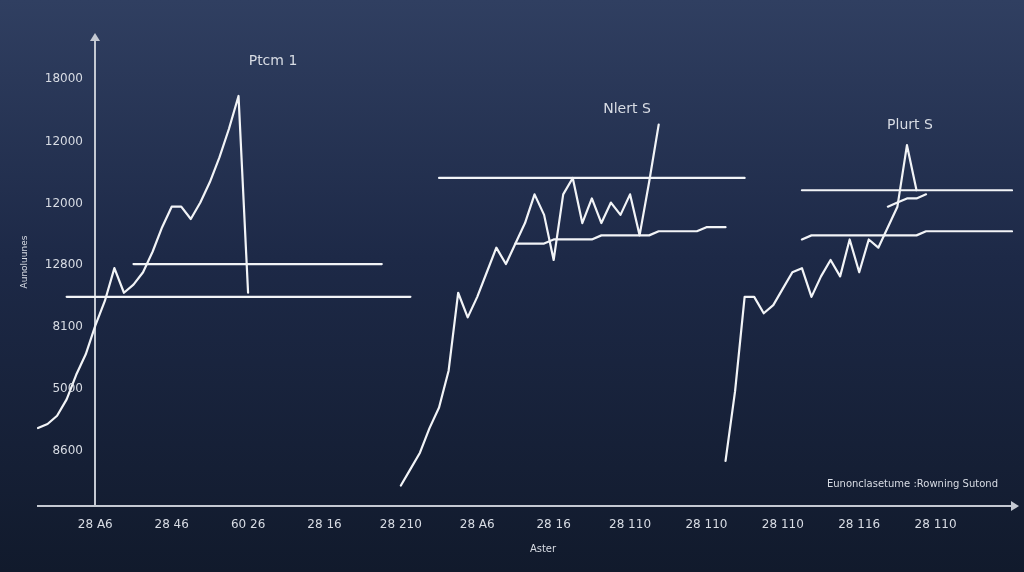 This screenshot has width=1024, height=572. I want to click on x-tick-label: 28 210, so click(400, 524).